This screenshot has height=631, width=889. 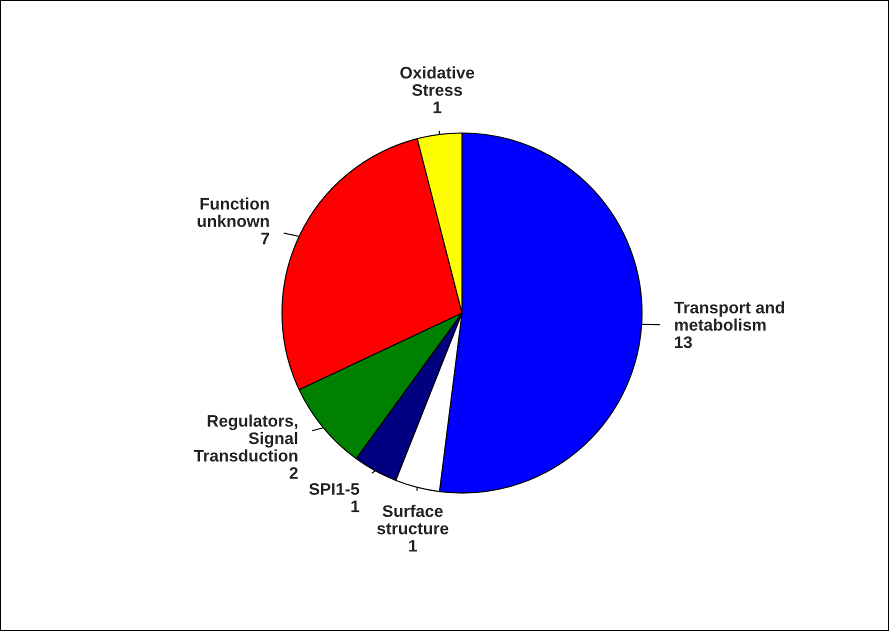 I want to click on slice-label: Surface structure, so click(x=412, y=519).